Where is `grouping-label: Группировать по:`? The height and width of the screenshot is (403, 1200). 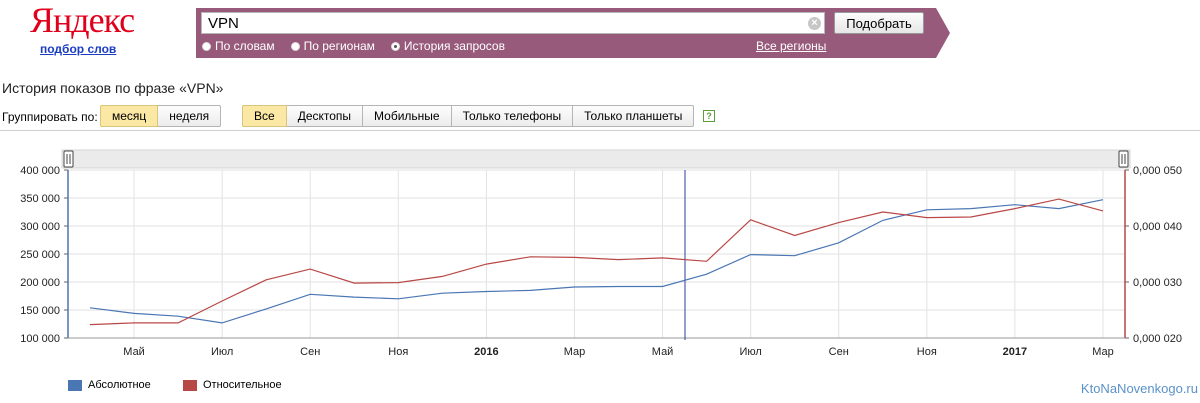
grouping-label: Группировать по: is located at coordinates (50, 117).